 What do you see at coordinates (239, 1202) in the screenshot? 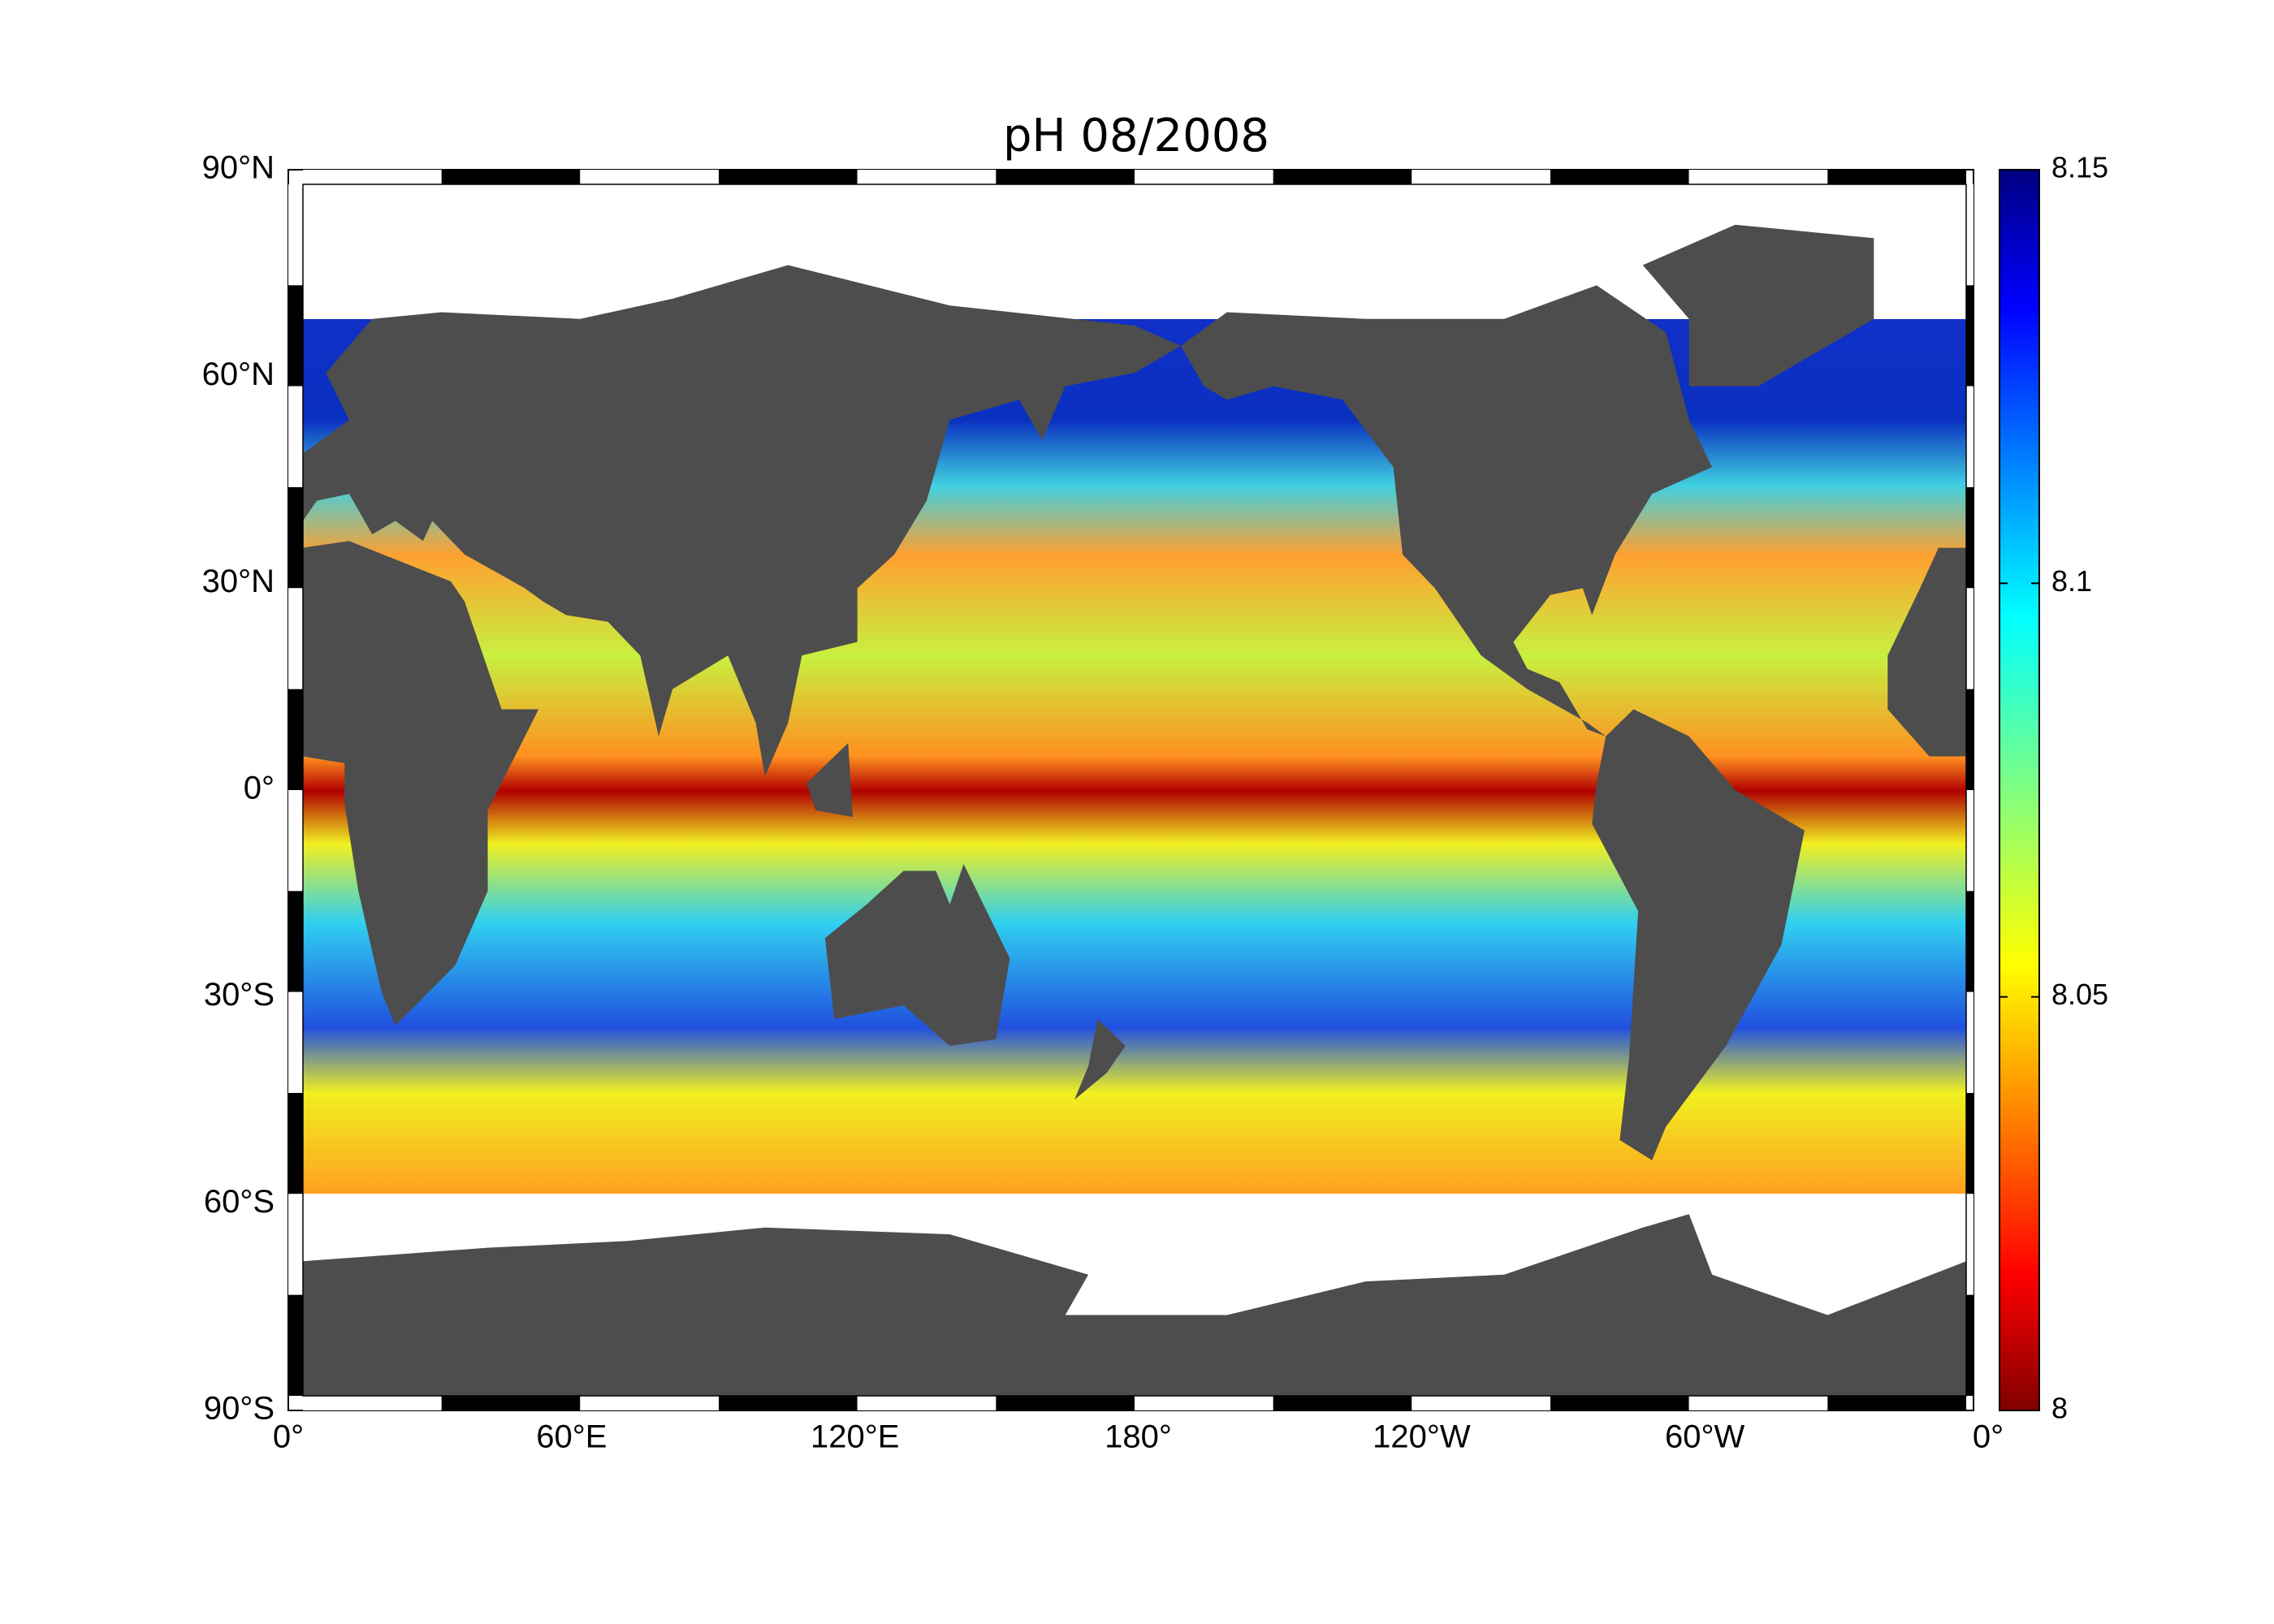
I see `lat-tick-label: 60°S` at bounding box center [239, 1202].